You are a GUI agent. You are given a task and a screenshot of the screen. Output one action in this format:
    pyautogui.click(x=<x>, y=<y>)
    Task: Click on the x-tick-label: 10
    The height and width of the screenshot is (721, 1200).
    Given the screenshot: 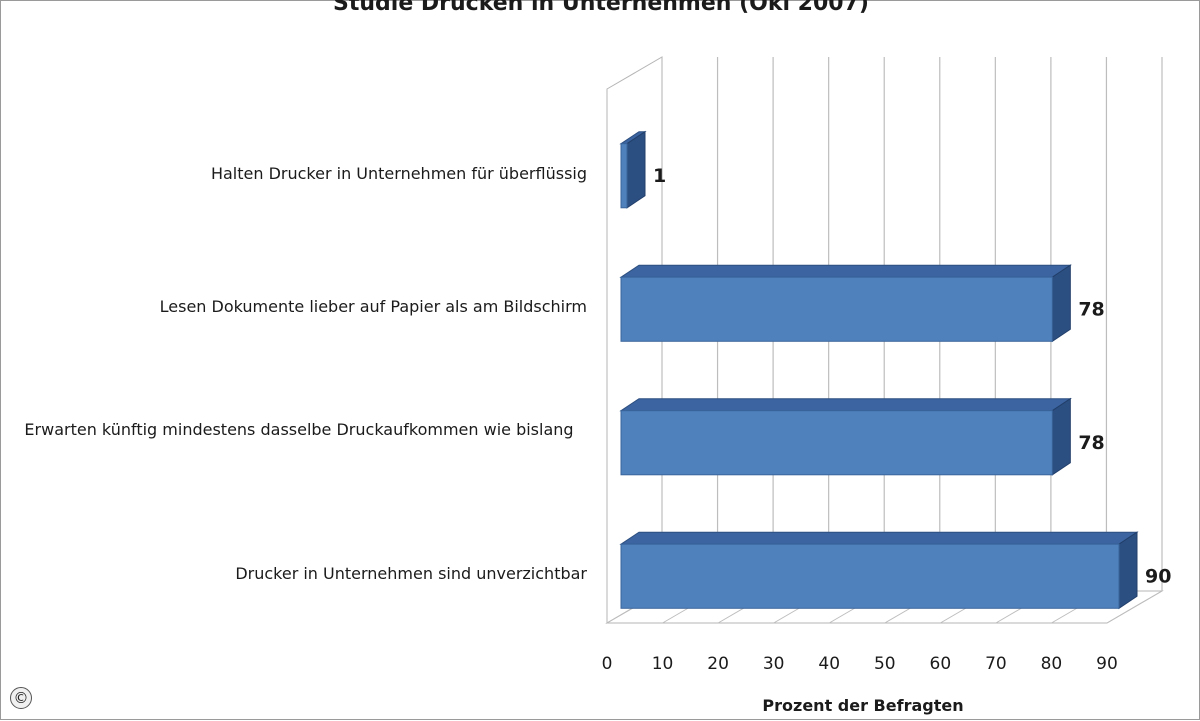 What is the action you would take?
    pyautogui.click(x=663, y=664)
    